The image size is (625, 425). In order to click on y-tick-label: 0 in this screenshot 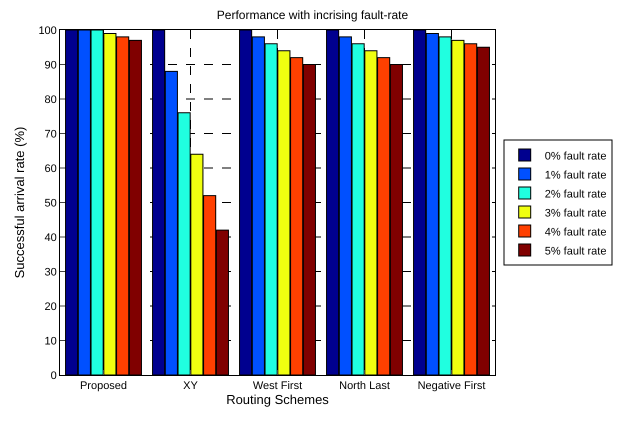, I will do `click(53, 376)`.